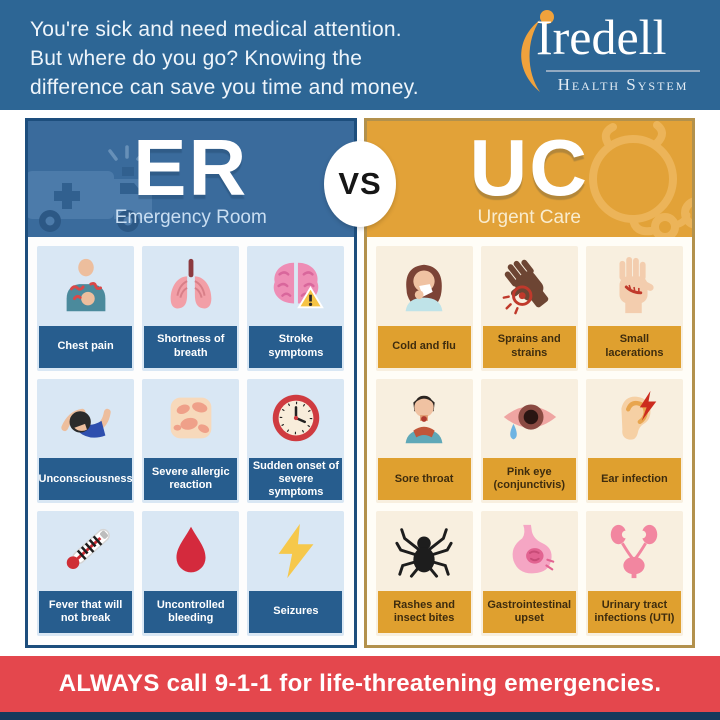  I want to click on intro-line-1: You're sick and need medical attention., so click(216, 29).